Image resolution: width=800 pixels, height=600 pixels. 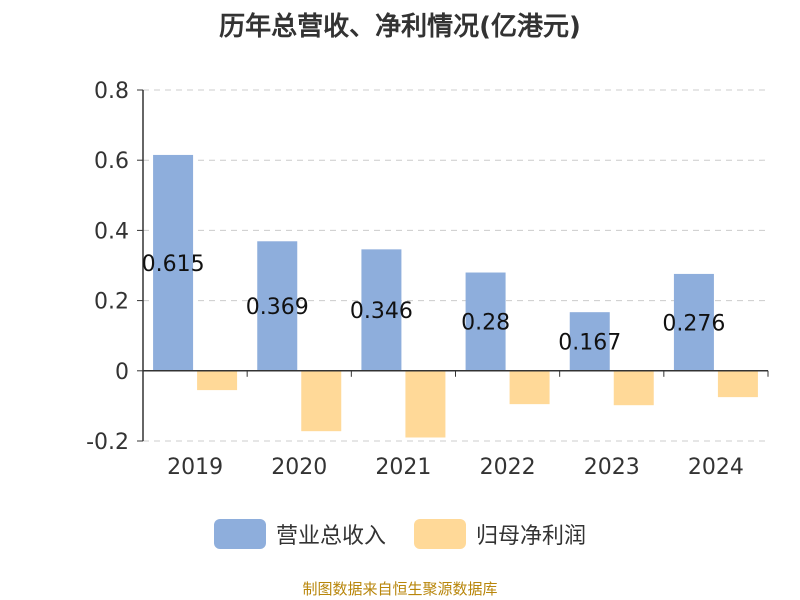 I want to click on y-tick-label: -0.2, so click(x=107, y=442).